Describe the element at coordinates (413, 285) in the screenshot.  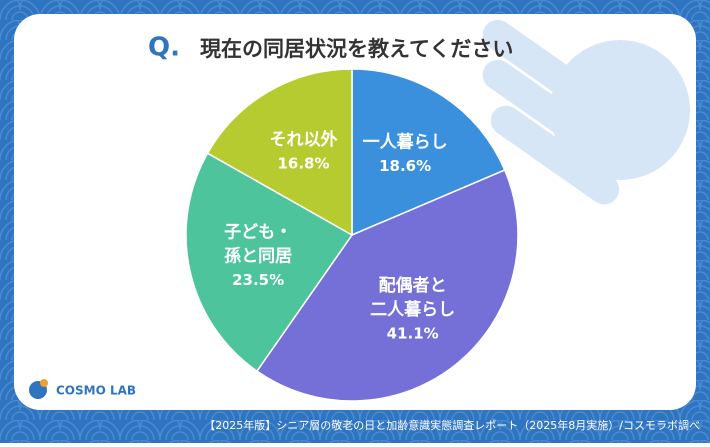
I see `slice-label: 配偶者と` at that location.